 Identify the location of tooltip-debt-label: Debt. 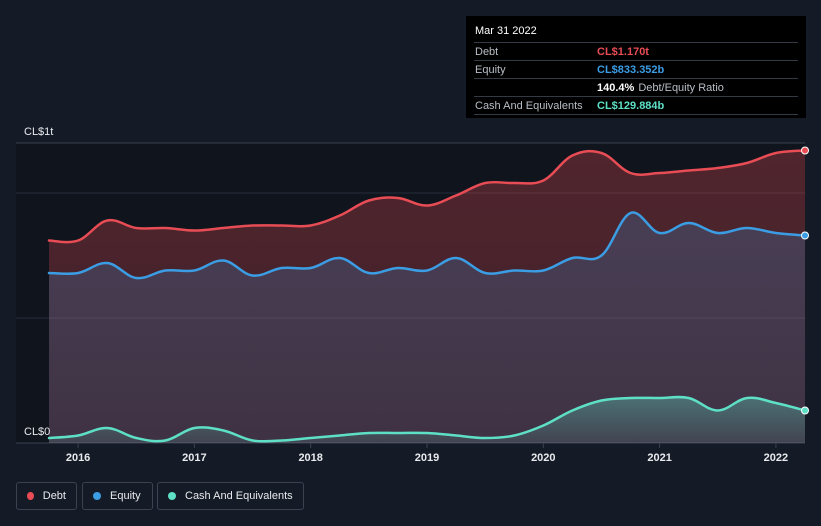
(487, 51).